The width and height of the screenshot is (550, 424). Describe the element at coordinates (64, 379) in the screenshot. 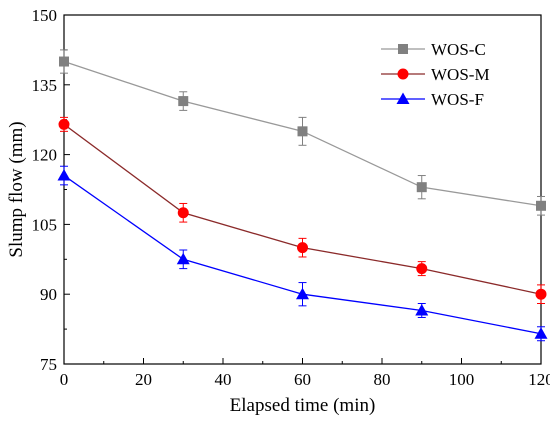

I see `x-tick-label: 0` at that location.